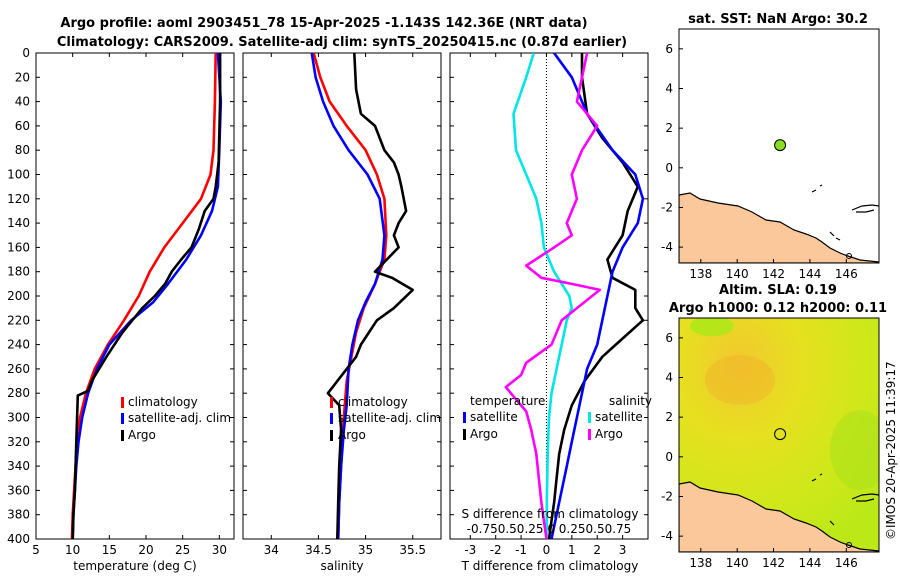  What do you see at coordinates (778, 308) in the screenshot?
I see `sla-map-title-2: Argo h1000: 0.12 h2000: 0.11` at bounding box center [778, 308].